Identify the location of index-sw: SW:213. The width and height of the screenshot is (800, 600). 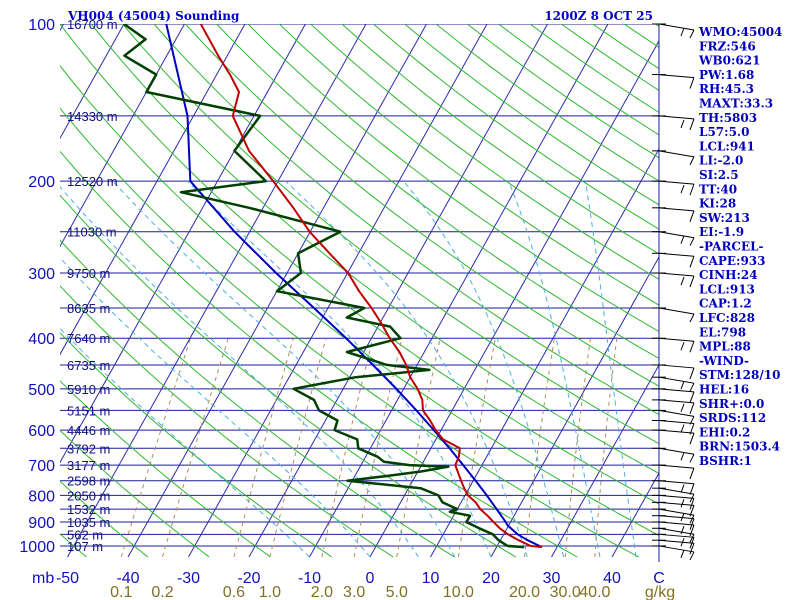
(724, 218).